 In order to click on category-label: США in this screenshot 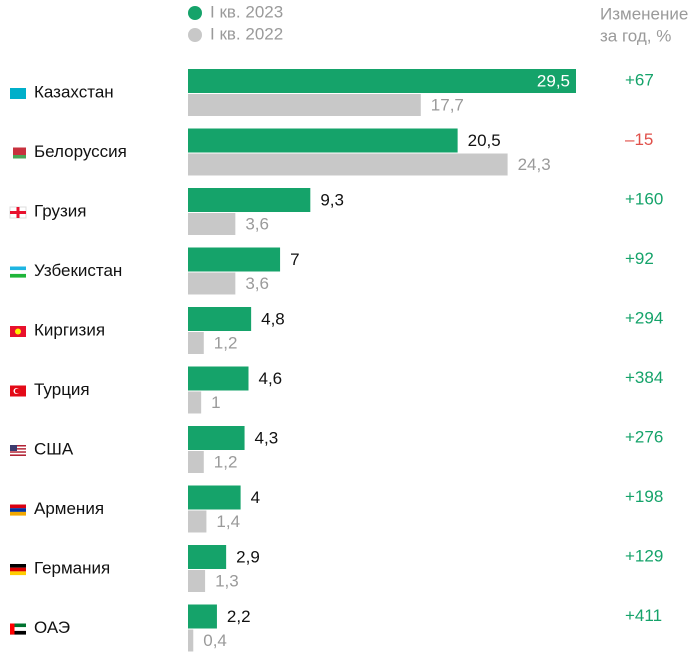, I will do `click(54, 448)`.